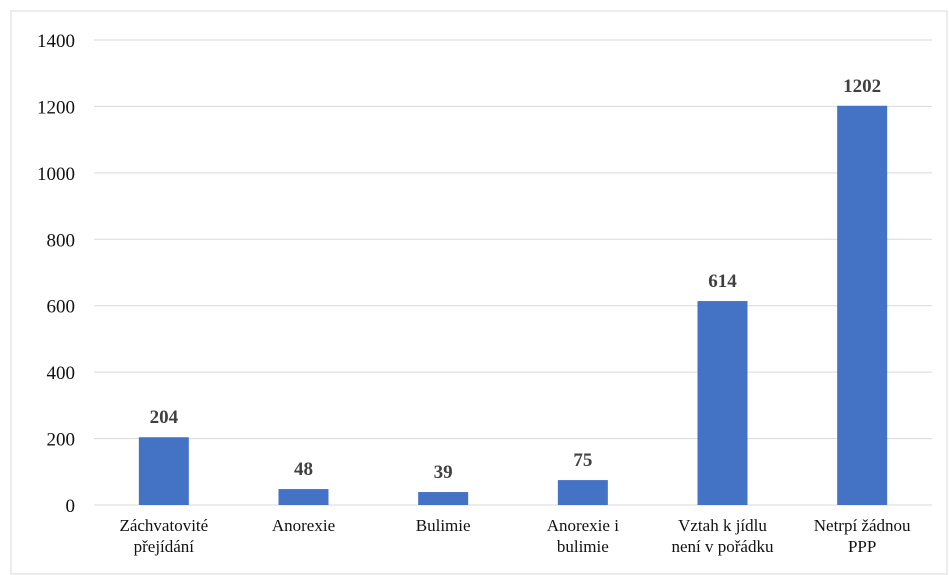  Describe the element at coordinates (303, 469) in the screenshot. I see `data-label-1: 48` at that location.